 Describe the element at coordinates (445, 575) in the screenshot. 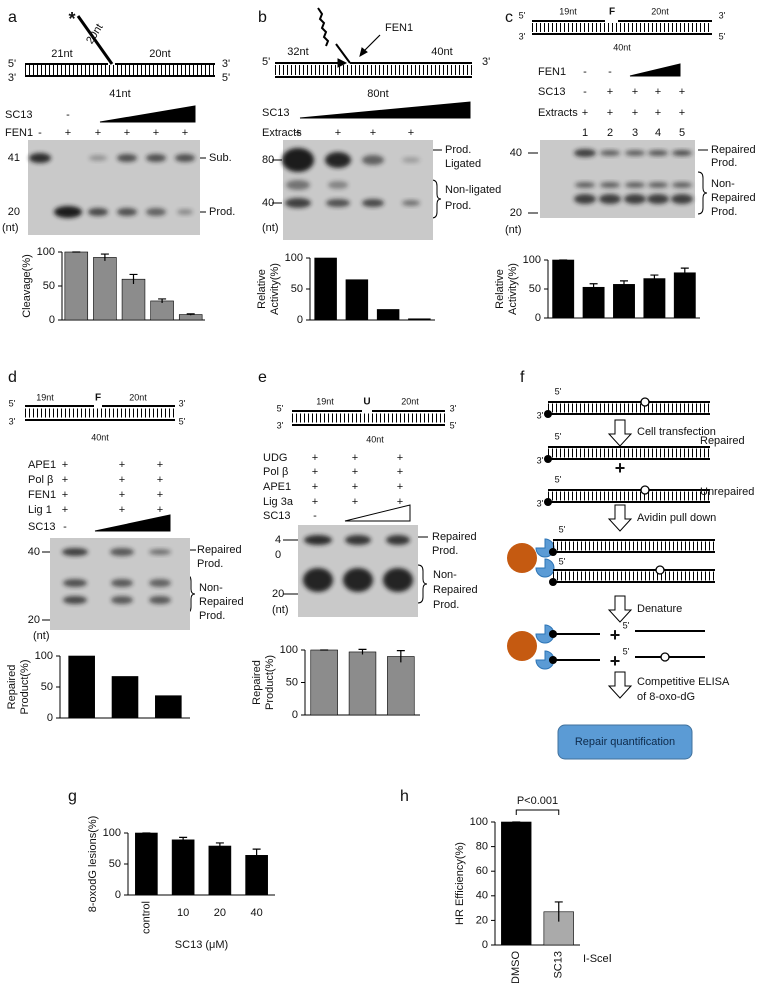

I see `label: Non-` at that location.